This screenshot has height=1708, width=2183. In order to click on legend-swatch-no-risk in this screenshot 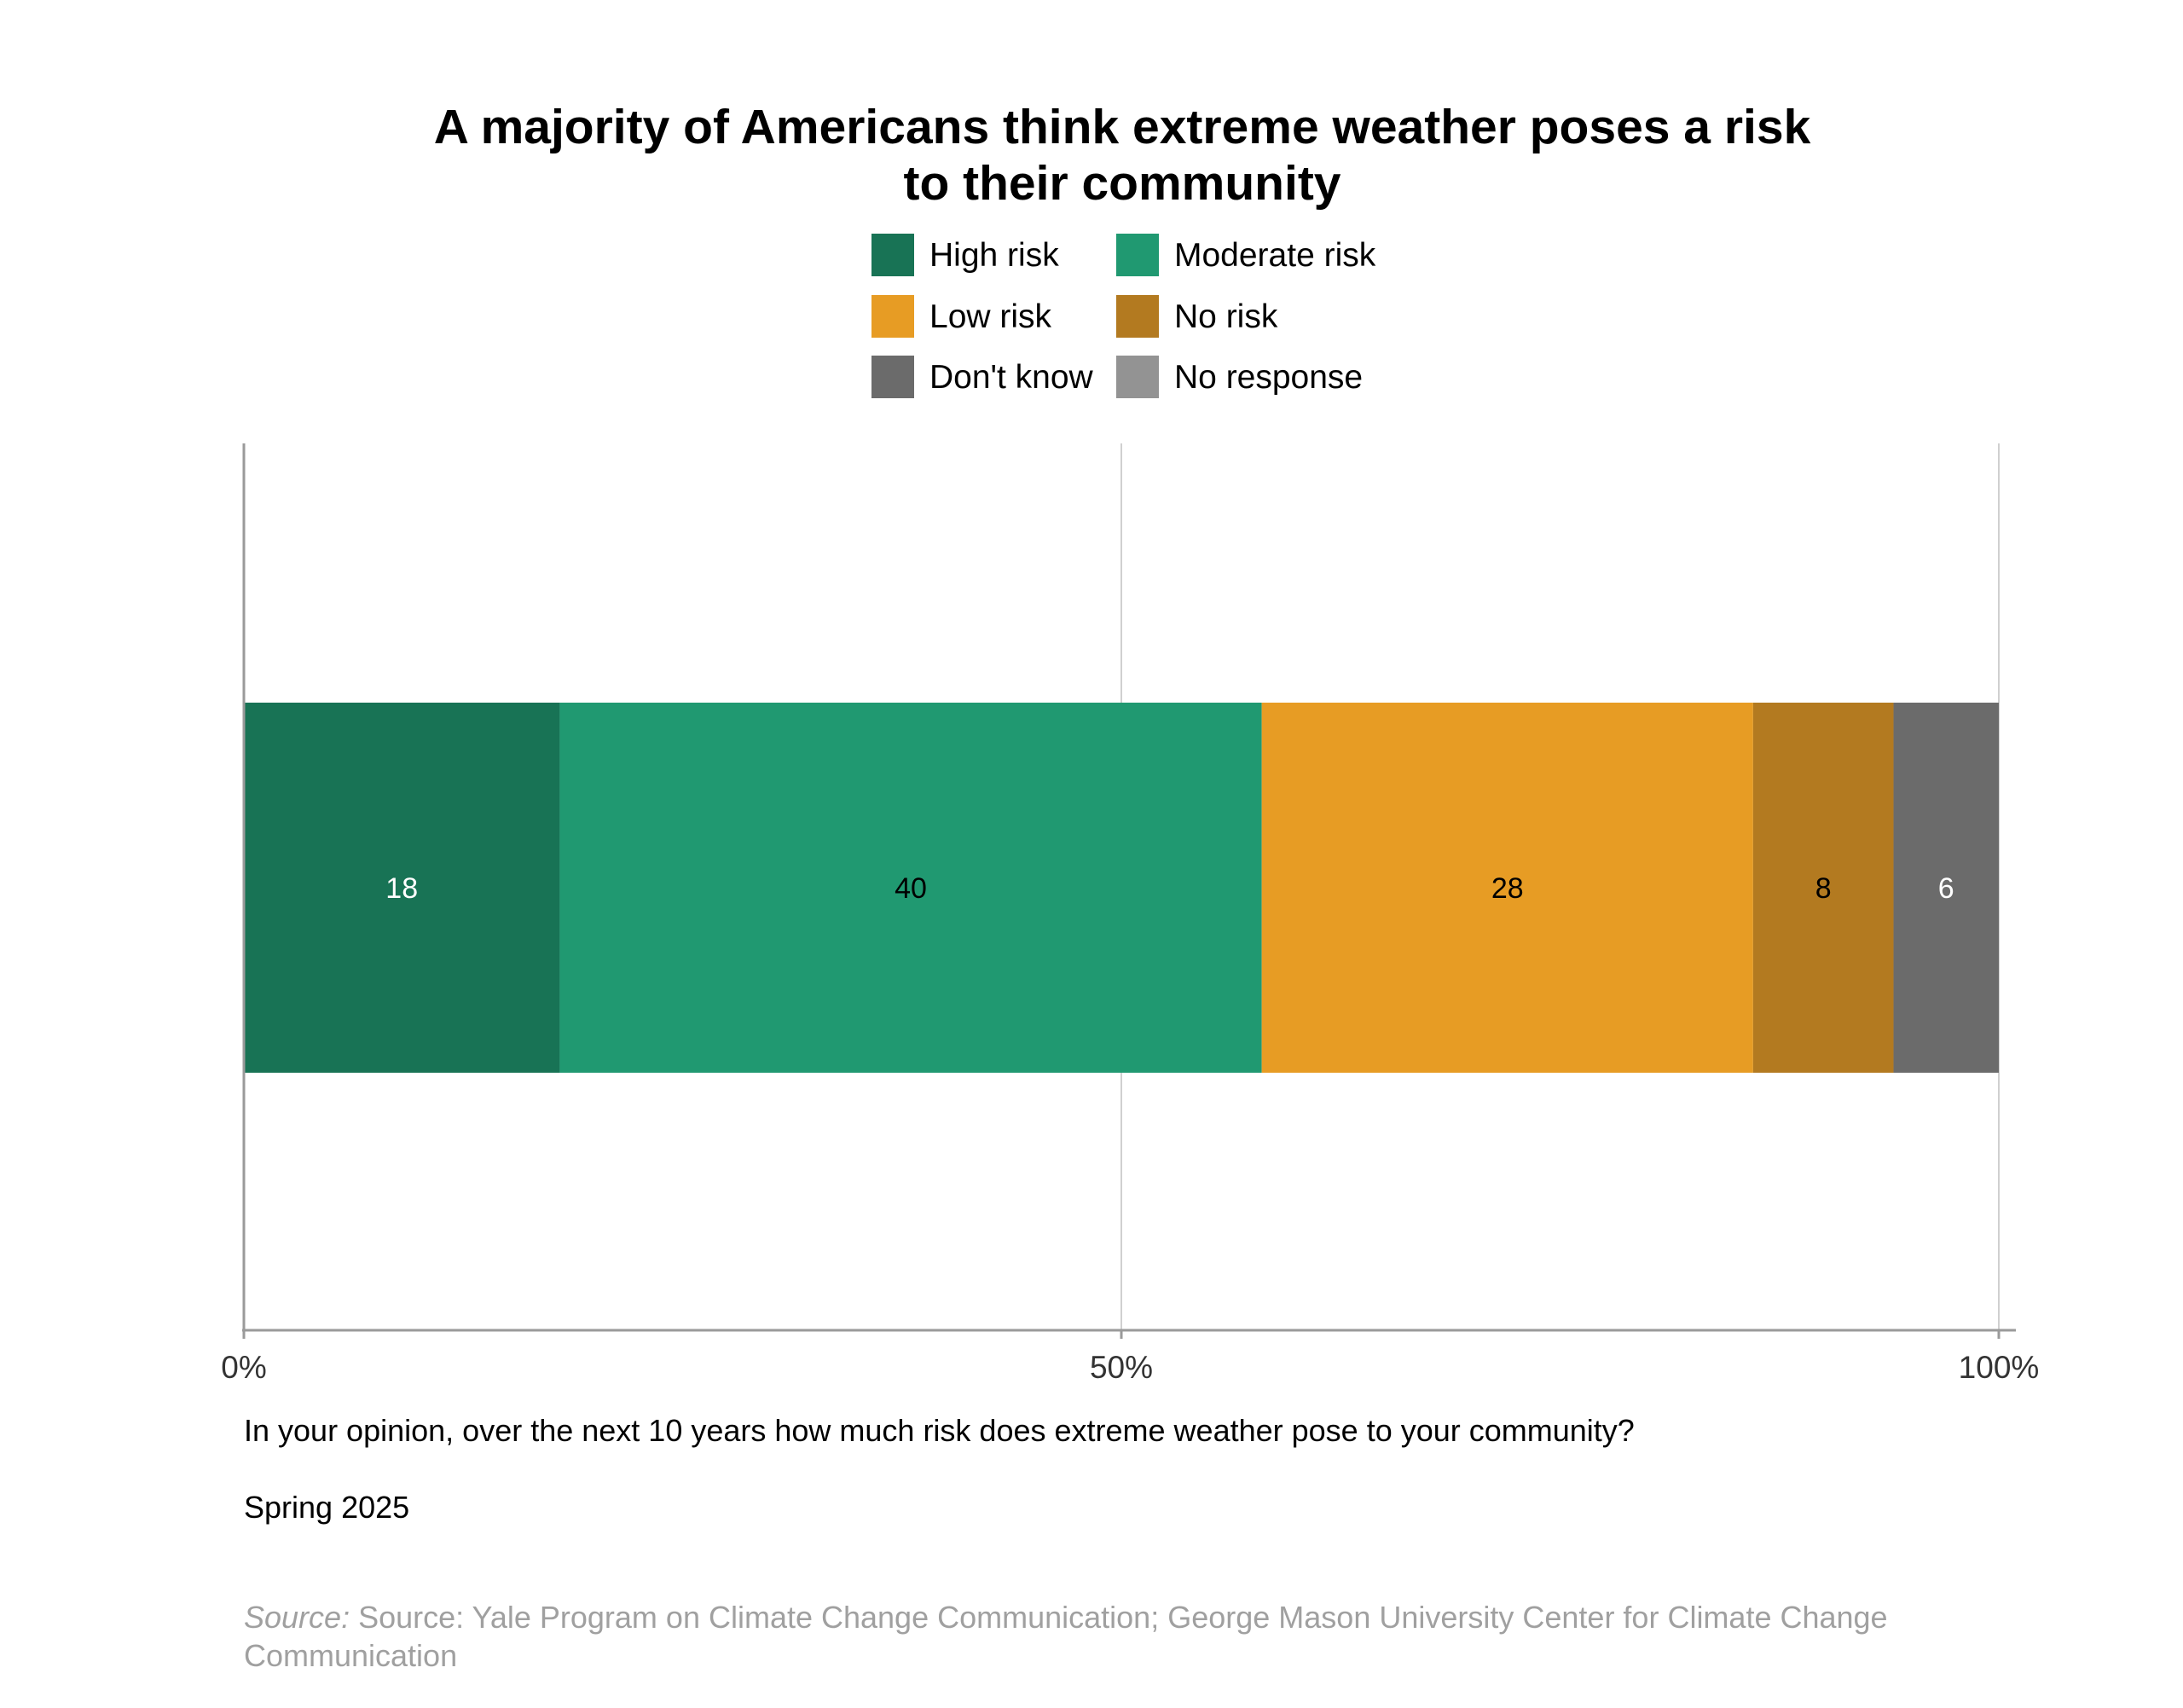, I will do `click(1137, 316)`.